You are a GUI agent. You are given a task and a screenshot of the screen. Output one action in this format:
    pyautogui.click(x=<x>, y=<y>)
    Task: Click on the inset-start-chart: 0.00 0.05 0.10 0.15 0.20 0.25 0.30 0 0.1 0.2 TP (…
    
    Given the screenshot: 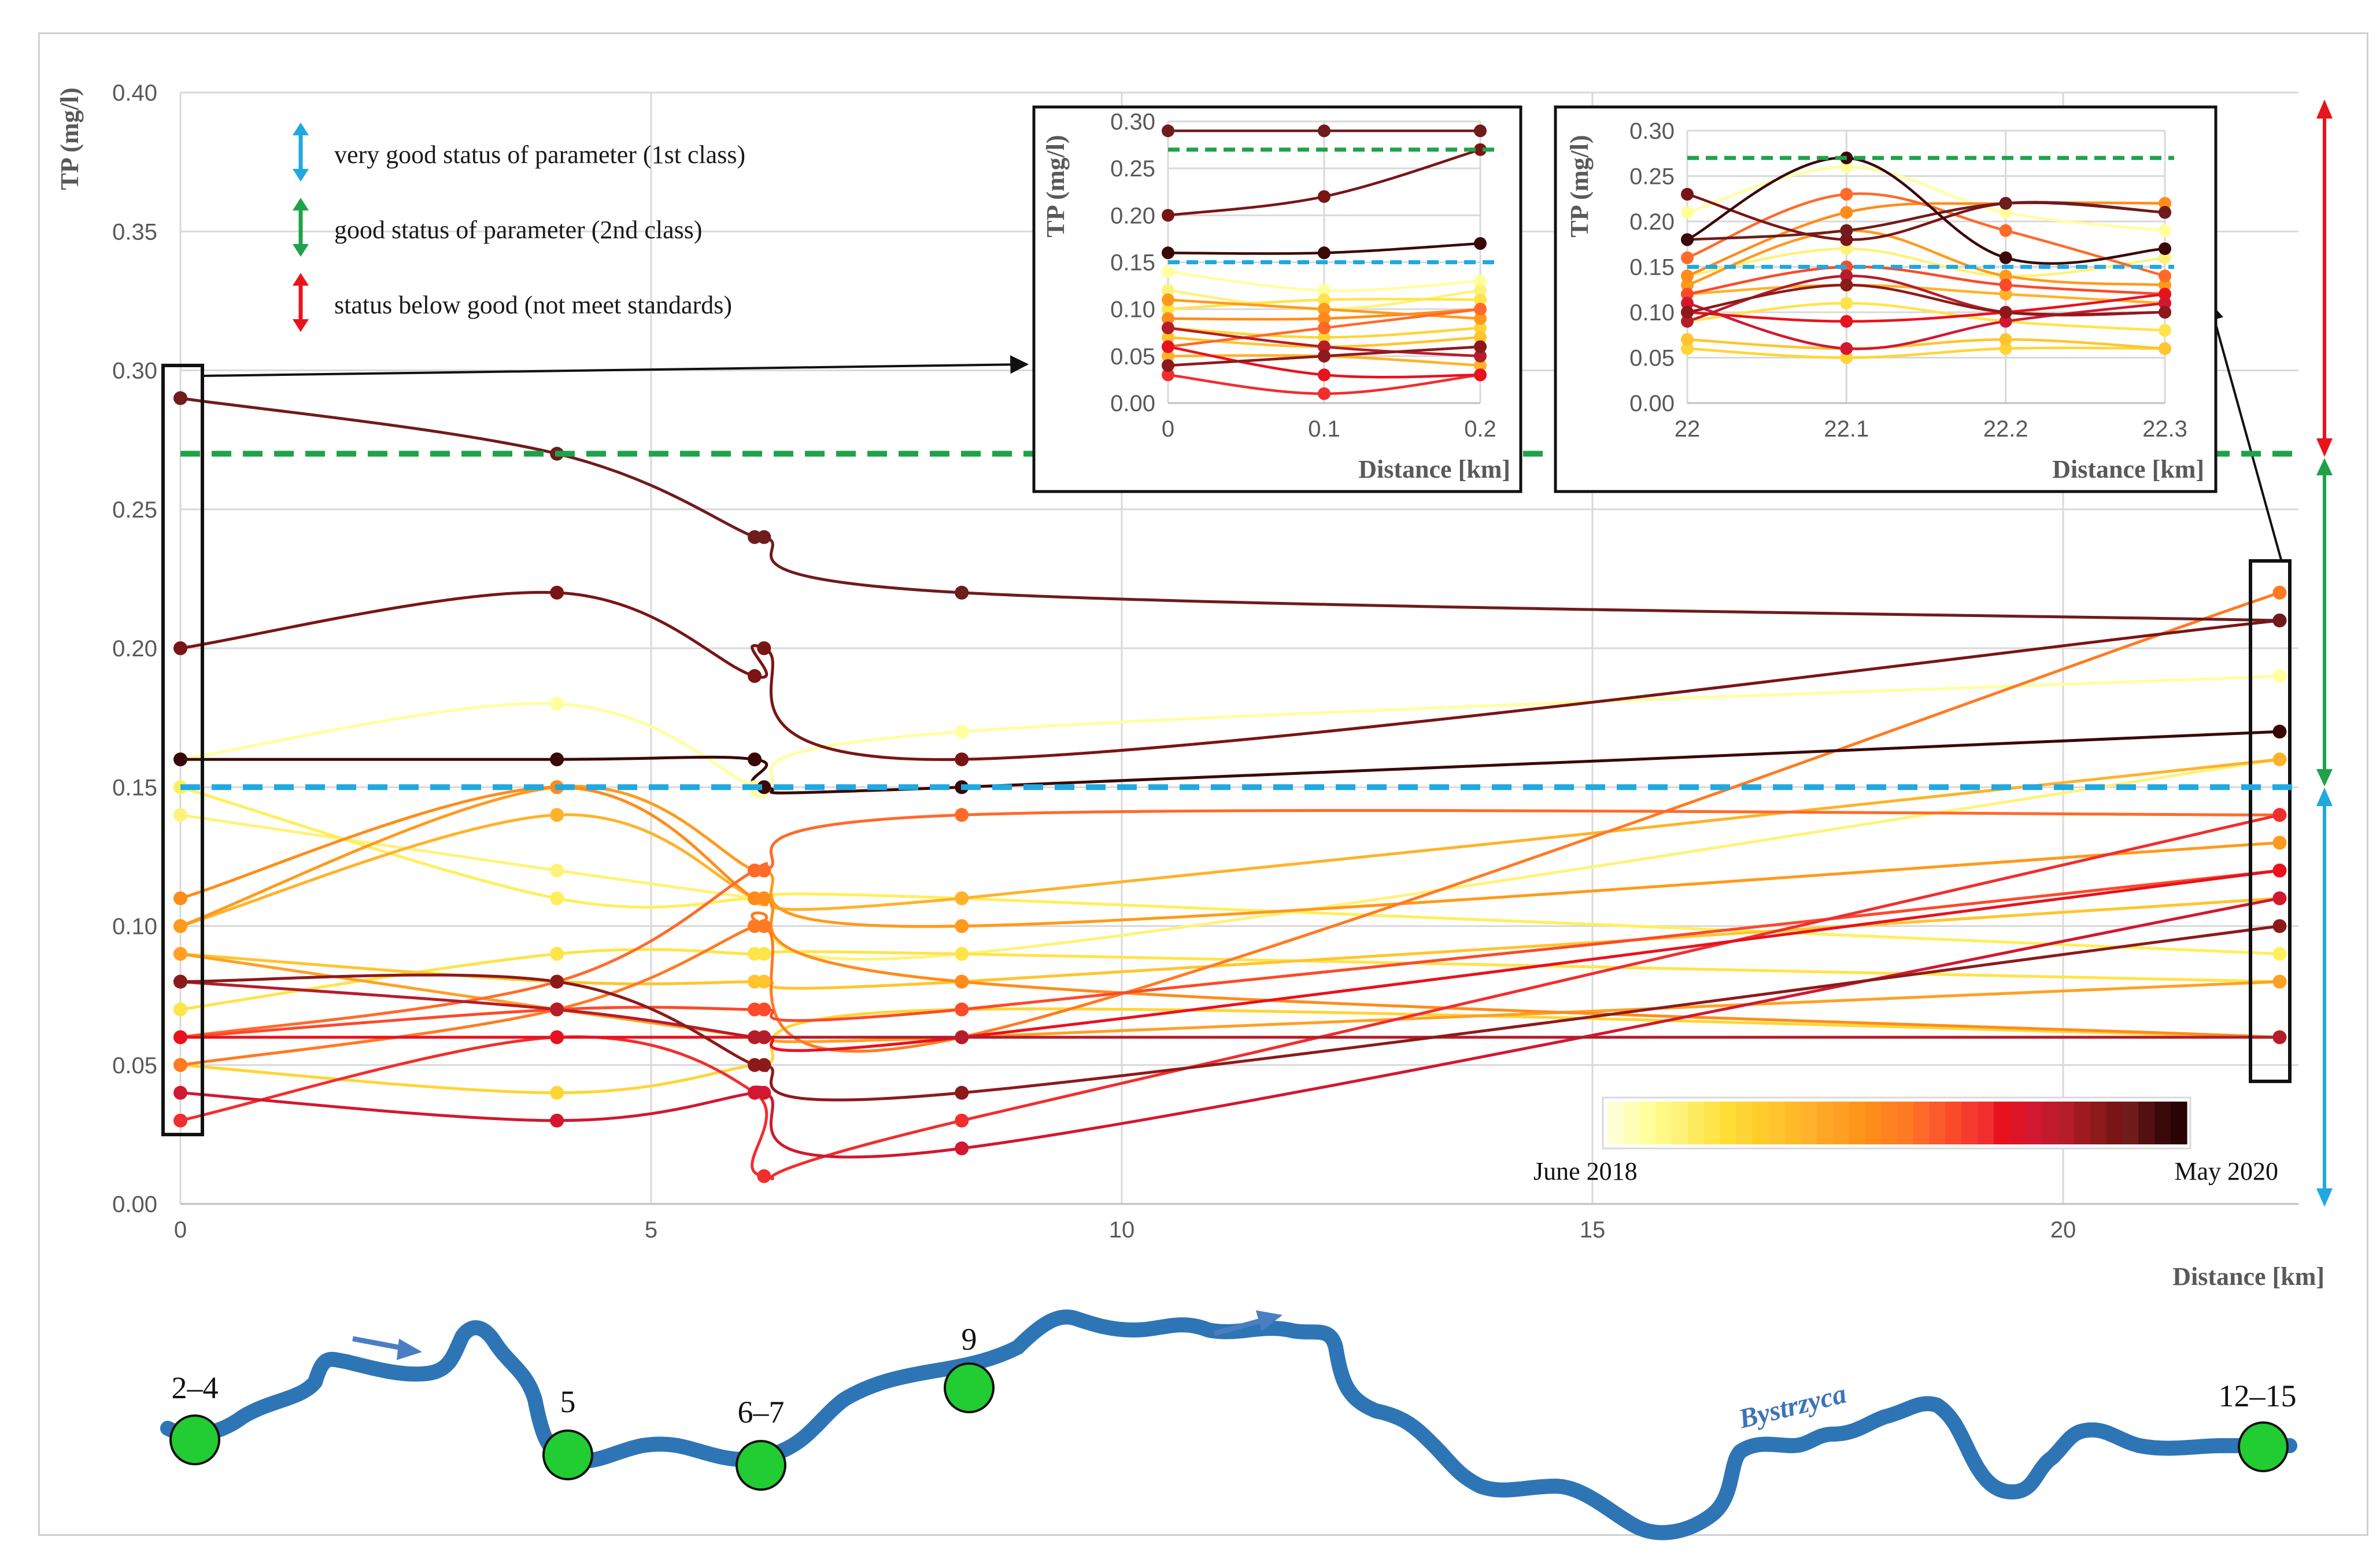 What is the action you would take?
    pyautogui.click(x=1277, y=299)
    